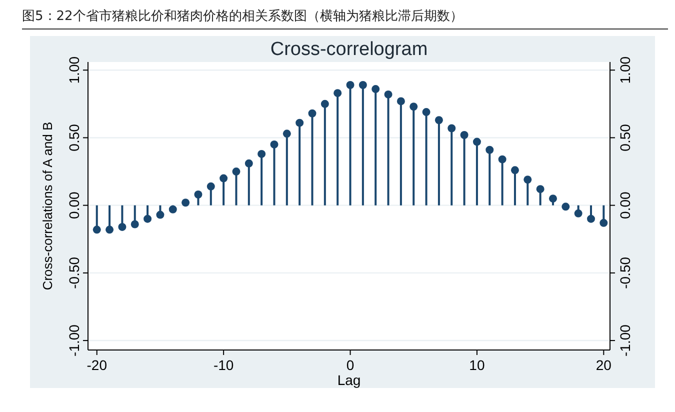 The image size is (675, 412). What do you see at coordinates (604, 365) in the screenshot?
I see `x-tick-label: 20` at bounding box center [604, 365].